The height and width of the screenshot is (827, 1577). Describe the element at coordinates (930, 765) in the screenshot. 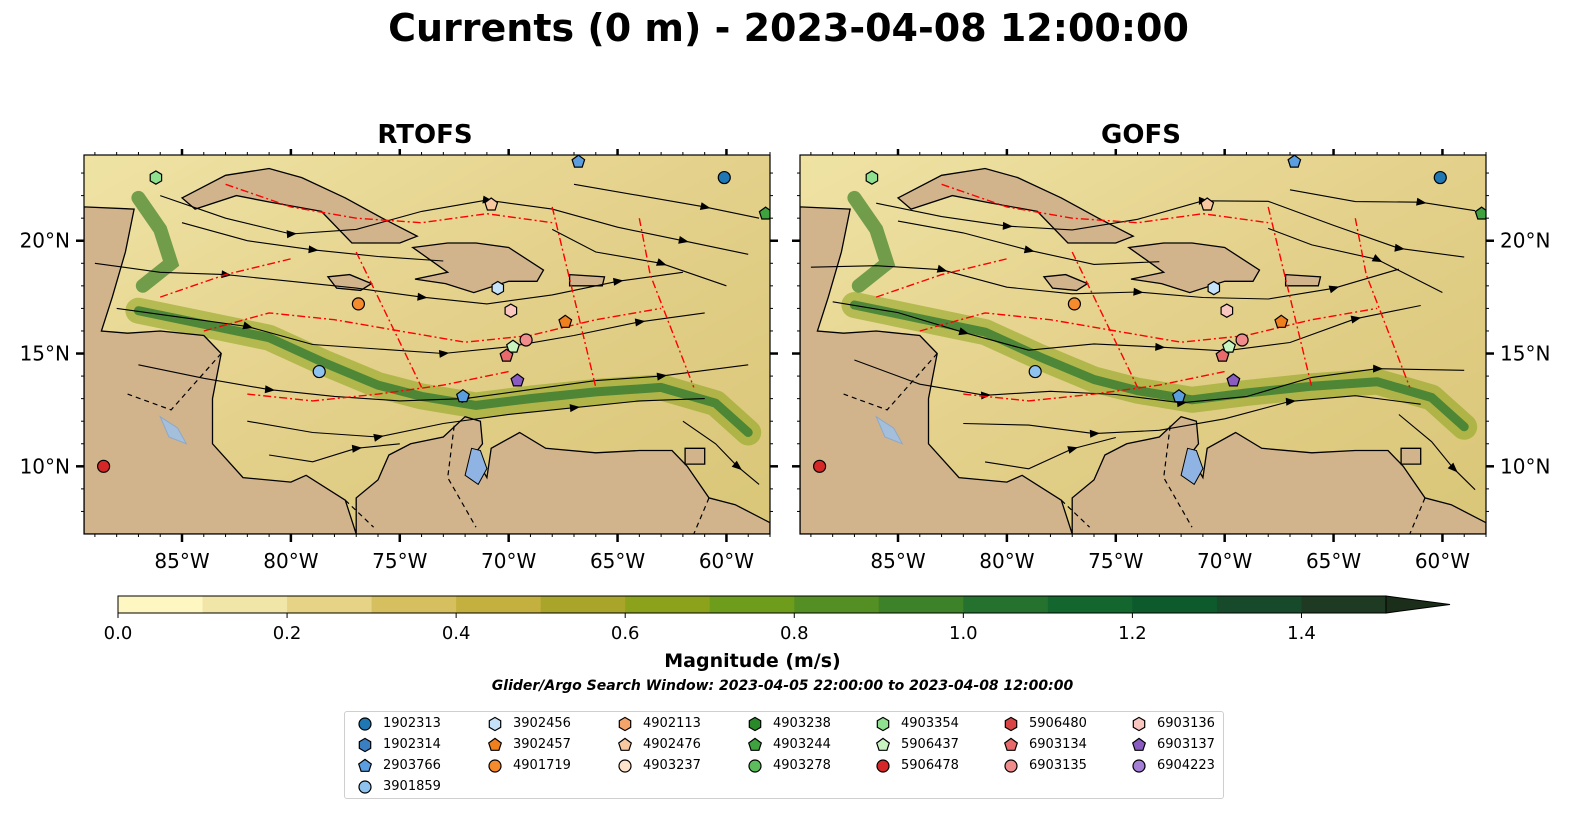

I see `legend-label: 5906478` at that location.